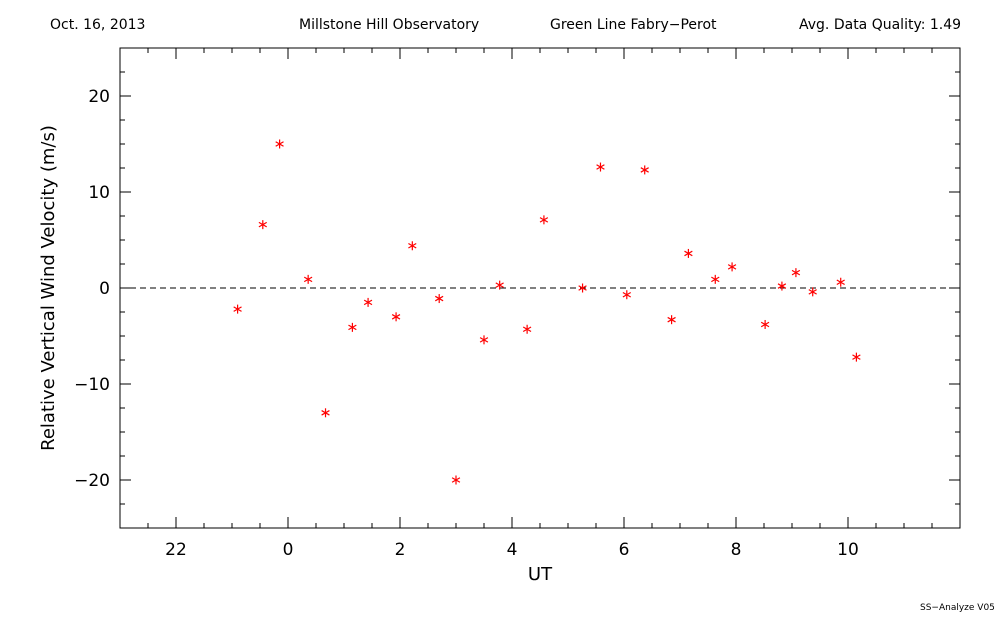 Image resolution: width=1000 pixels, height=625 pixels. Describe the element at coordinates (104, 289) in the screenshot. I see `y-tick-label: 0` at that location.